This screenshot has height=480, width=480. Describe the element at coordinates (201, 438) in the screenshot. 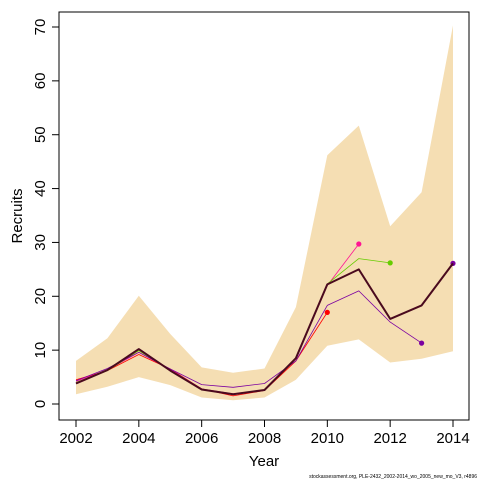

I see `x-tick-label-2: 2006` at that location.